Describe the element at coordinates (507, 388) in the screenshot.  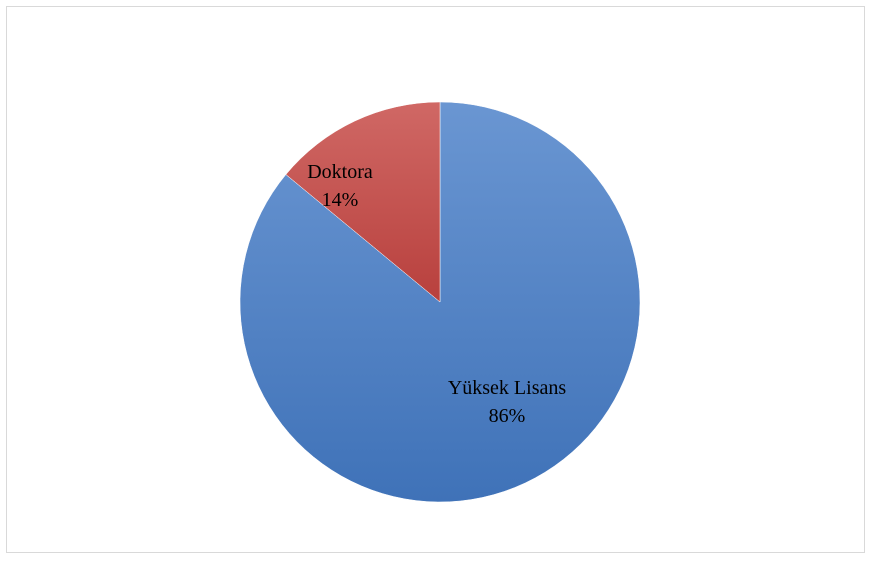
I see `label-yuksek-lisans-name: Yüksek Lisans` at that location.